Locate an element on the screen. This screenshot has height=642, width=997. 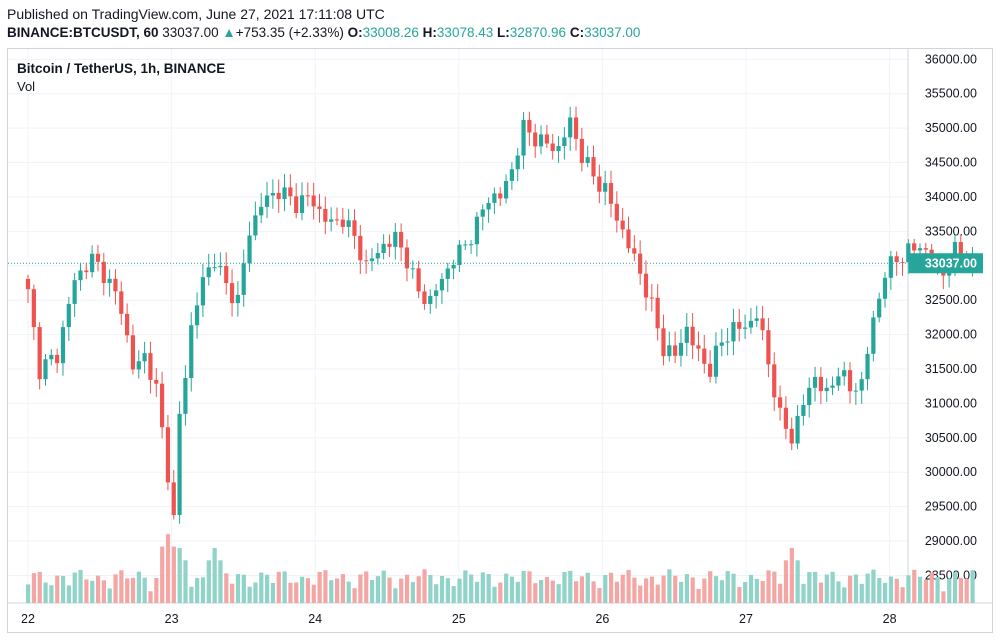
last-price-badge is located at coordinates (946, 263).